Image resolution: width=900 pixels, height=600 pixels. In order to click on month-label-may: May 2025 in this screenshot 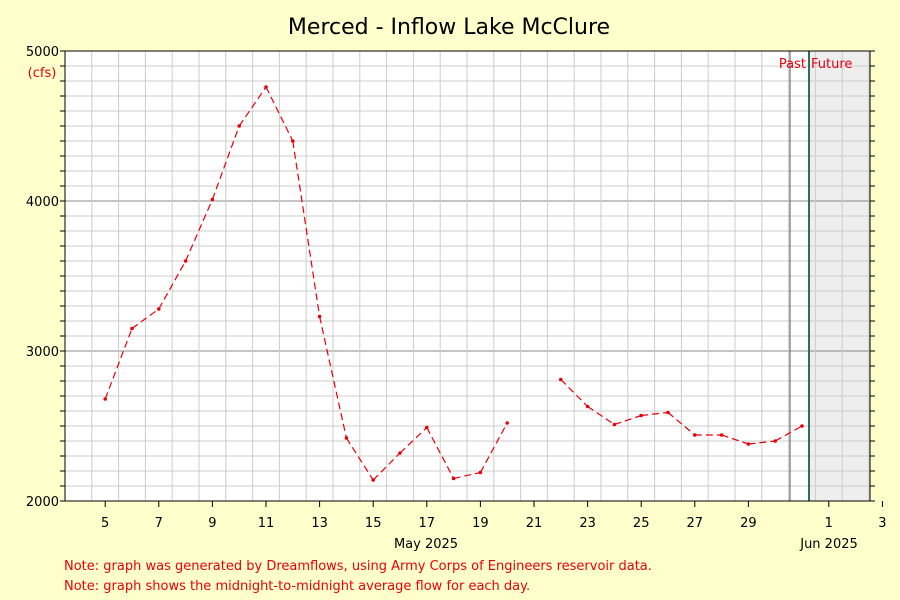, I will do `click(426, 544)`.